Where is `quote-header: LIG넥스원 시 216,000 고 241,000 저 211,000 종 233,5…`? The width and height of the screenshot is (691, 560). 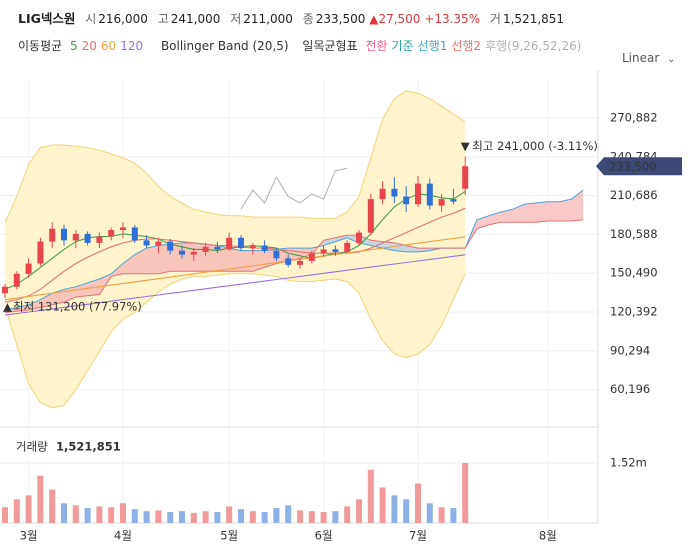
quote-header: LIG넥스원 시 216,000 고 241,000 저 211,000 종 233,5… is located at coordinates (291, 17).